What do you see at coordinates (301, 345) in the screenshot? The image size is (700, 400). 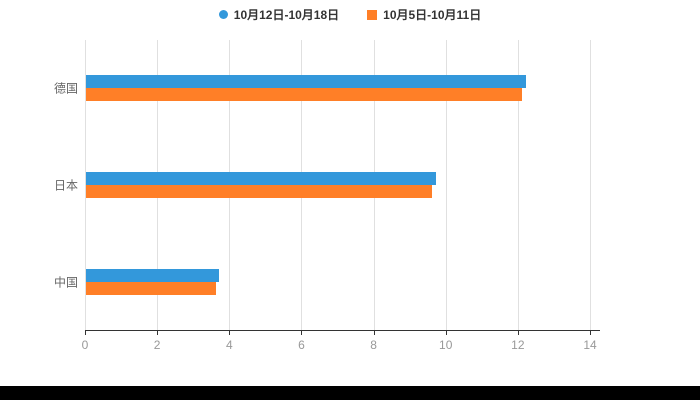 I see `x-tick-label: 6` at bounding box center [301, 345].